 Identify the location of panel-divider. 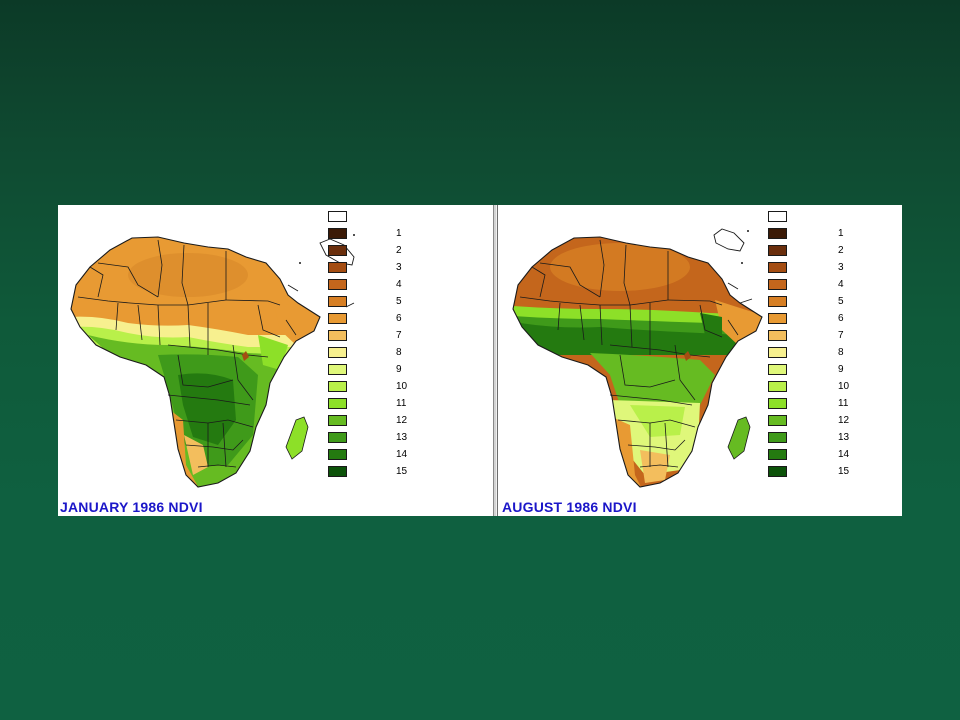
(496, 360).